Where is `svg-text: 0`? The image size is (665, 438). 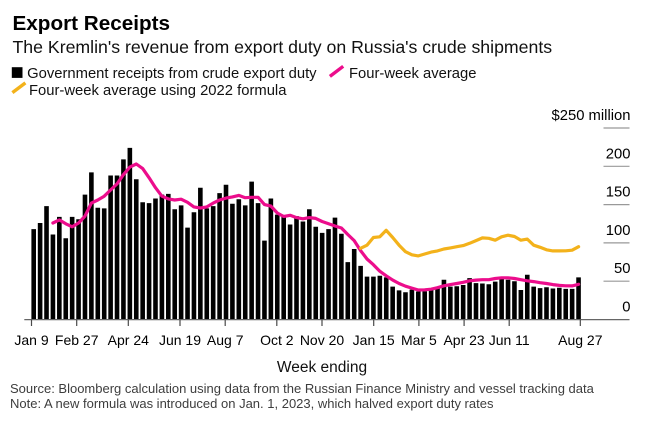 svg-text: 0 is located at coordinates (626, 308).